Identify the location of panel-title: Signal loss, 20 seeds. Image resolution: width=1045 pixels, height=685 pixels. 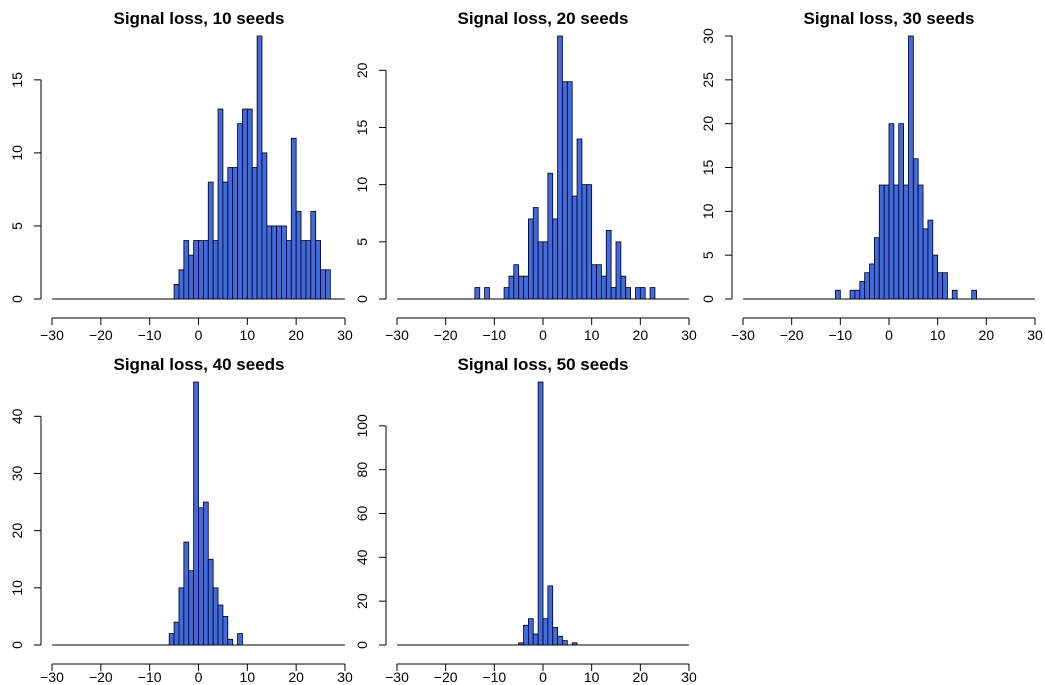
(542, 18).